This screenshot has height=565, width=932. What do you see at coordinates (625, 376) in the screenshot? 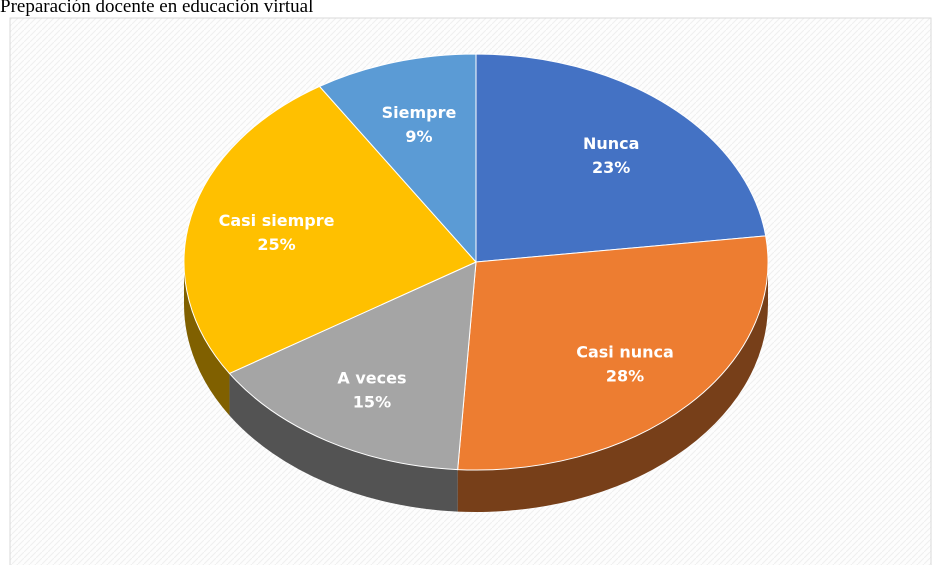
I see `slice-value: 28%` at bounding box center [625, 376].